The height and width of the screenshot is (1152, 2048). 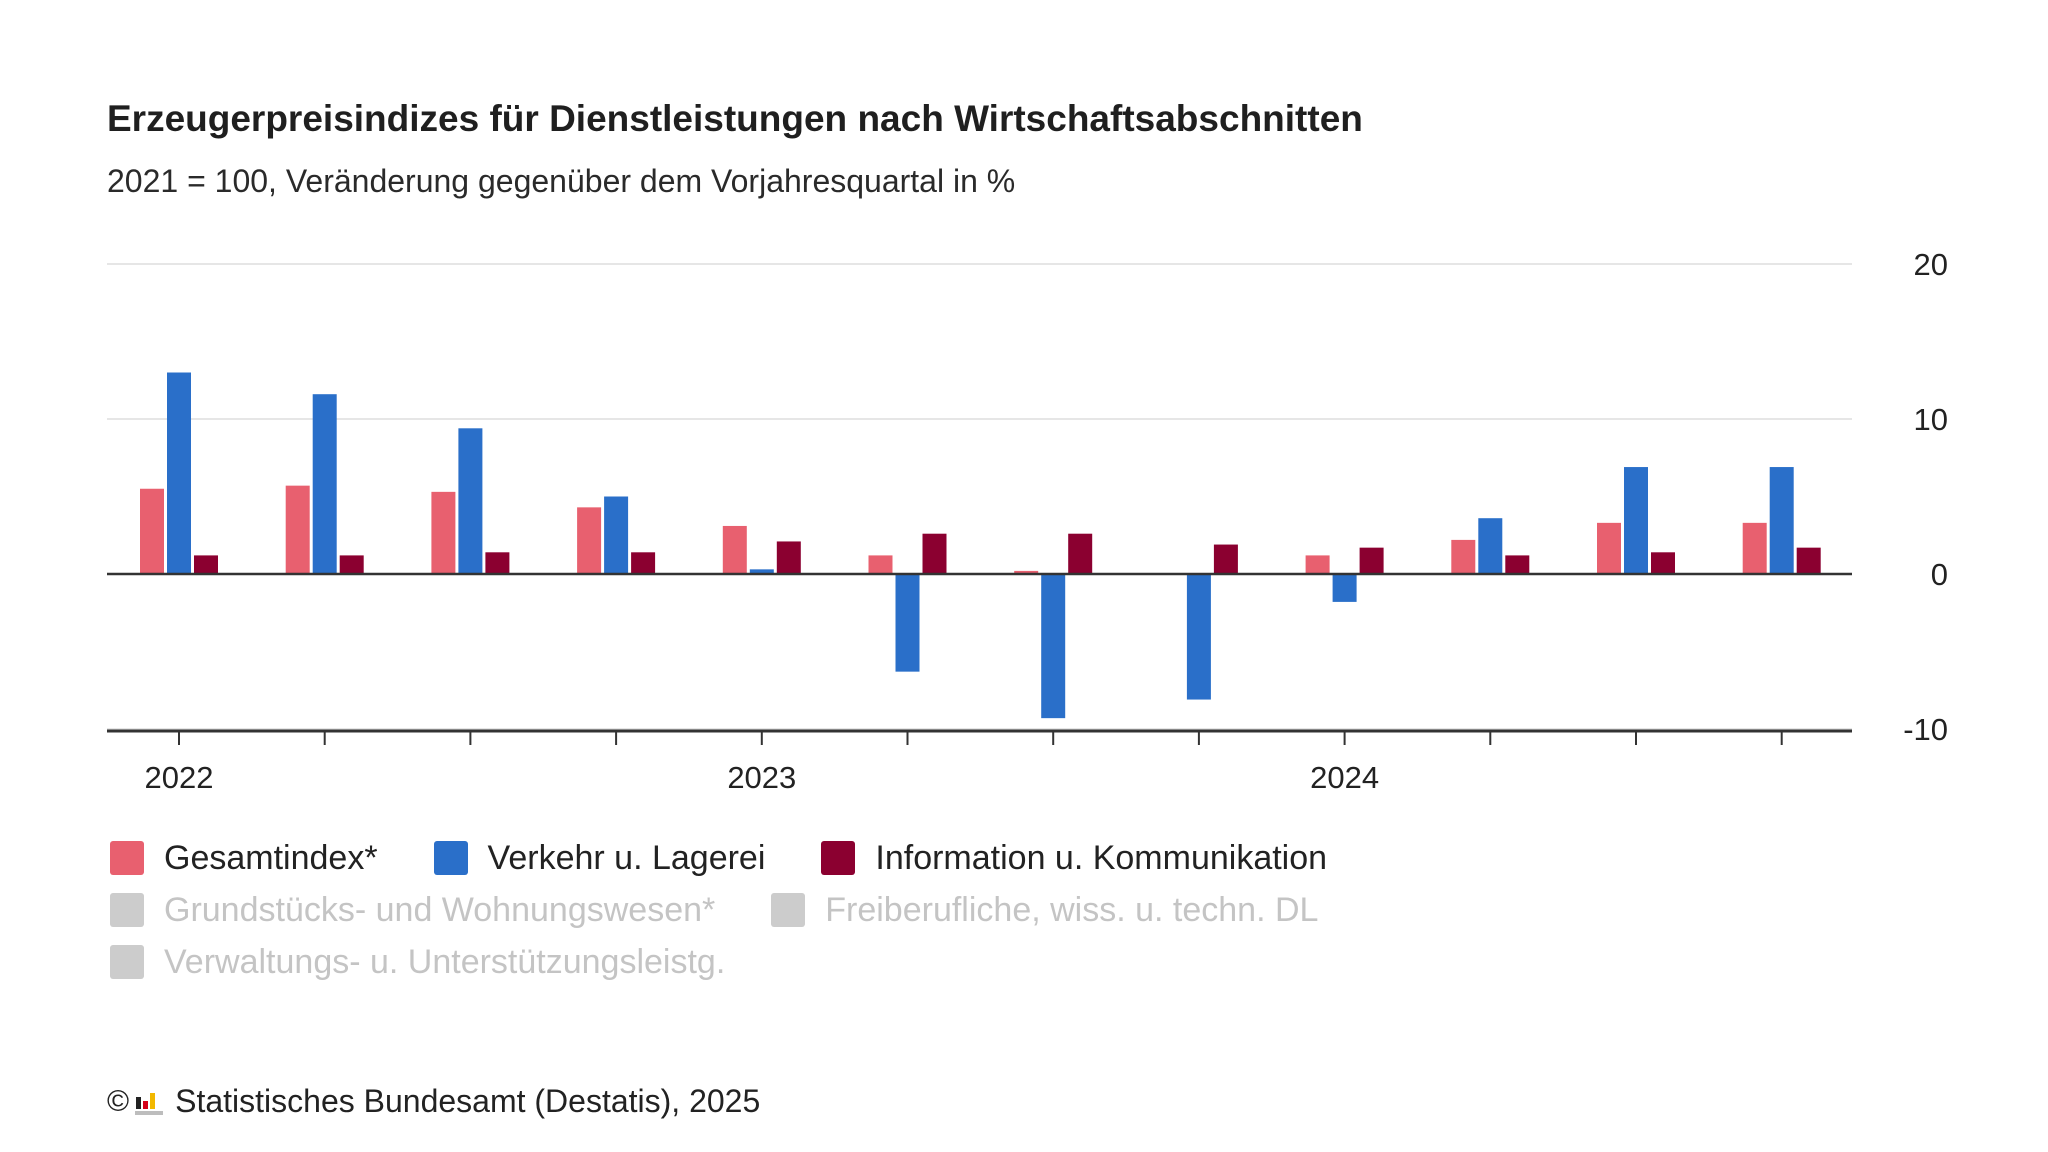 What do you see at coordinates (1931, 264) in the screenshot?
I see `y-tick-label: 20` at bounding box center [1931, 264].